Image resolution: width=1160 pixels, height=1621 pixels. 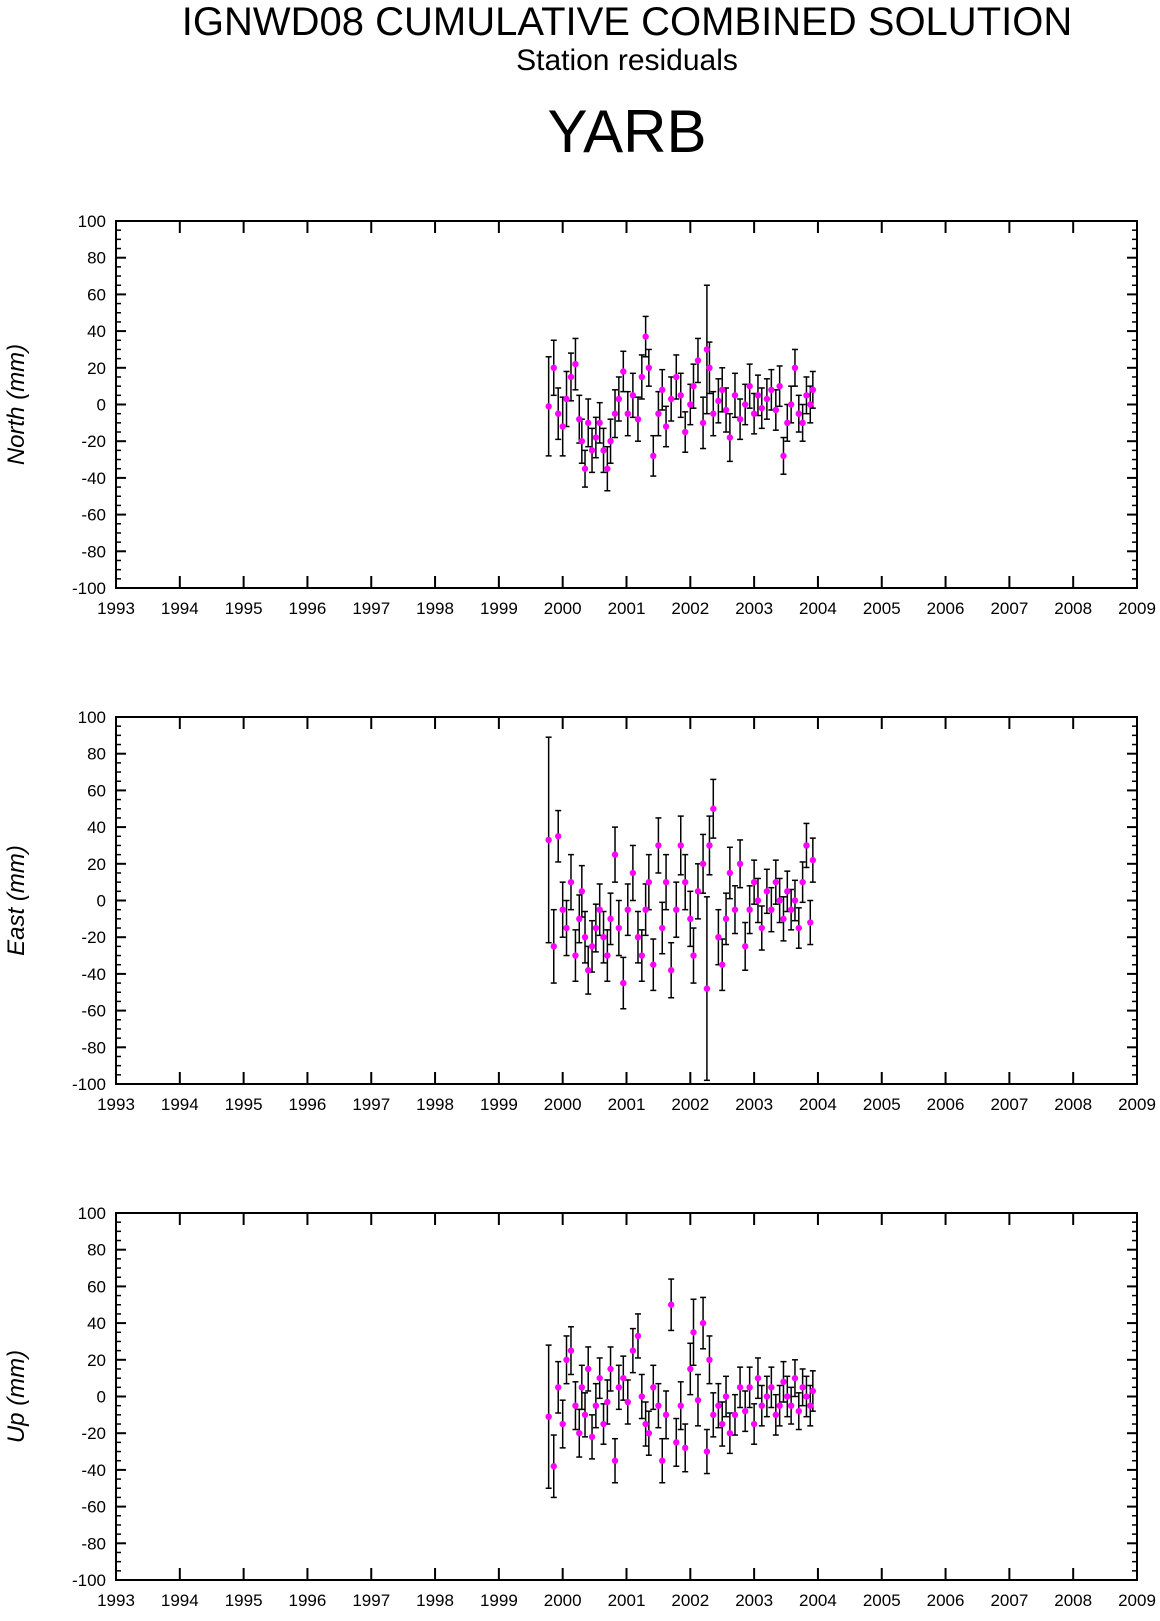 I want to click on x-tick-label: 2000, so click(x=563, y=1104).